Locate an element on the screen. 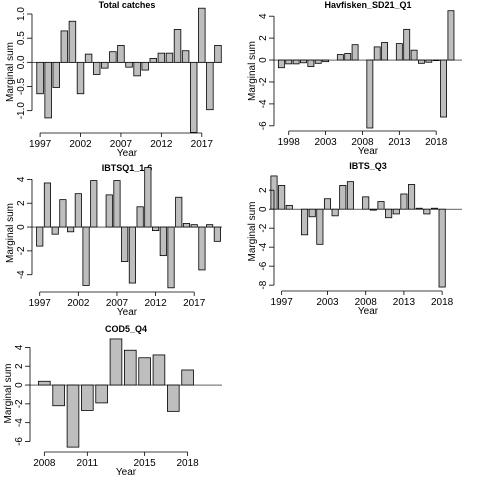  x-tick-label: 2015 is located at coordinates (145, 463).